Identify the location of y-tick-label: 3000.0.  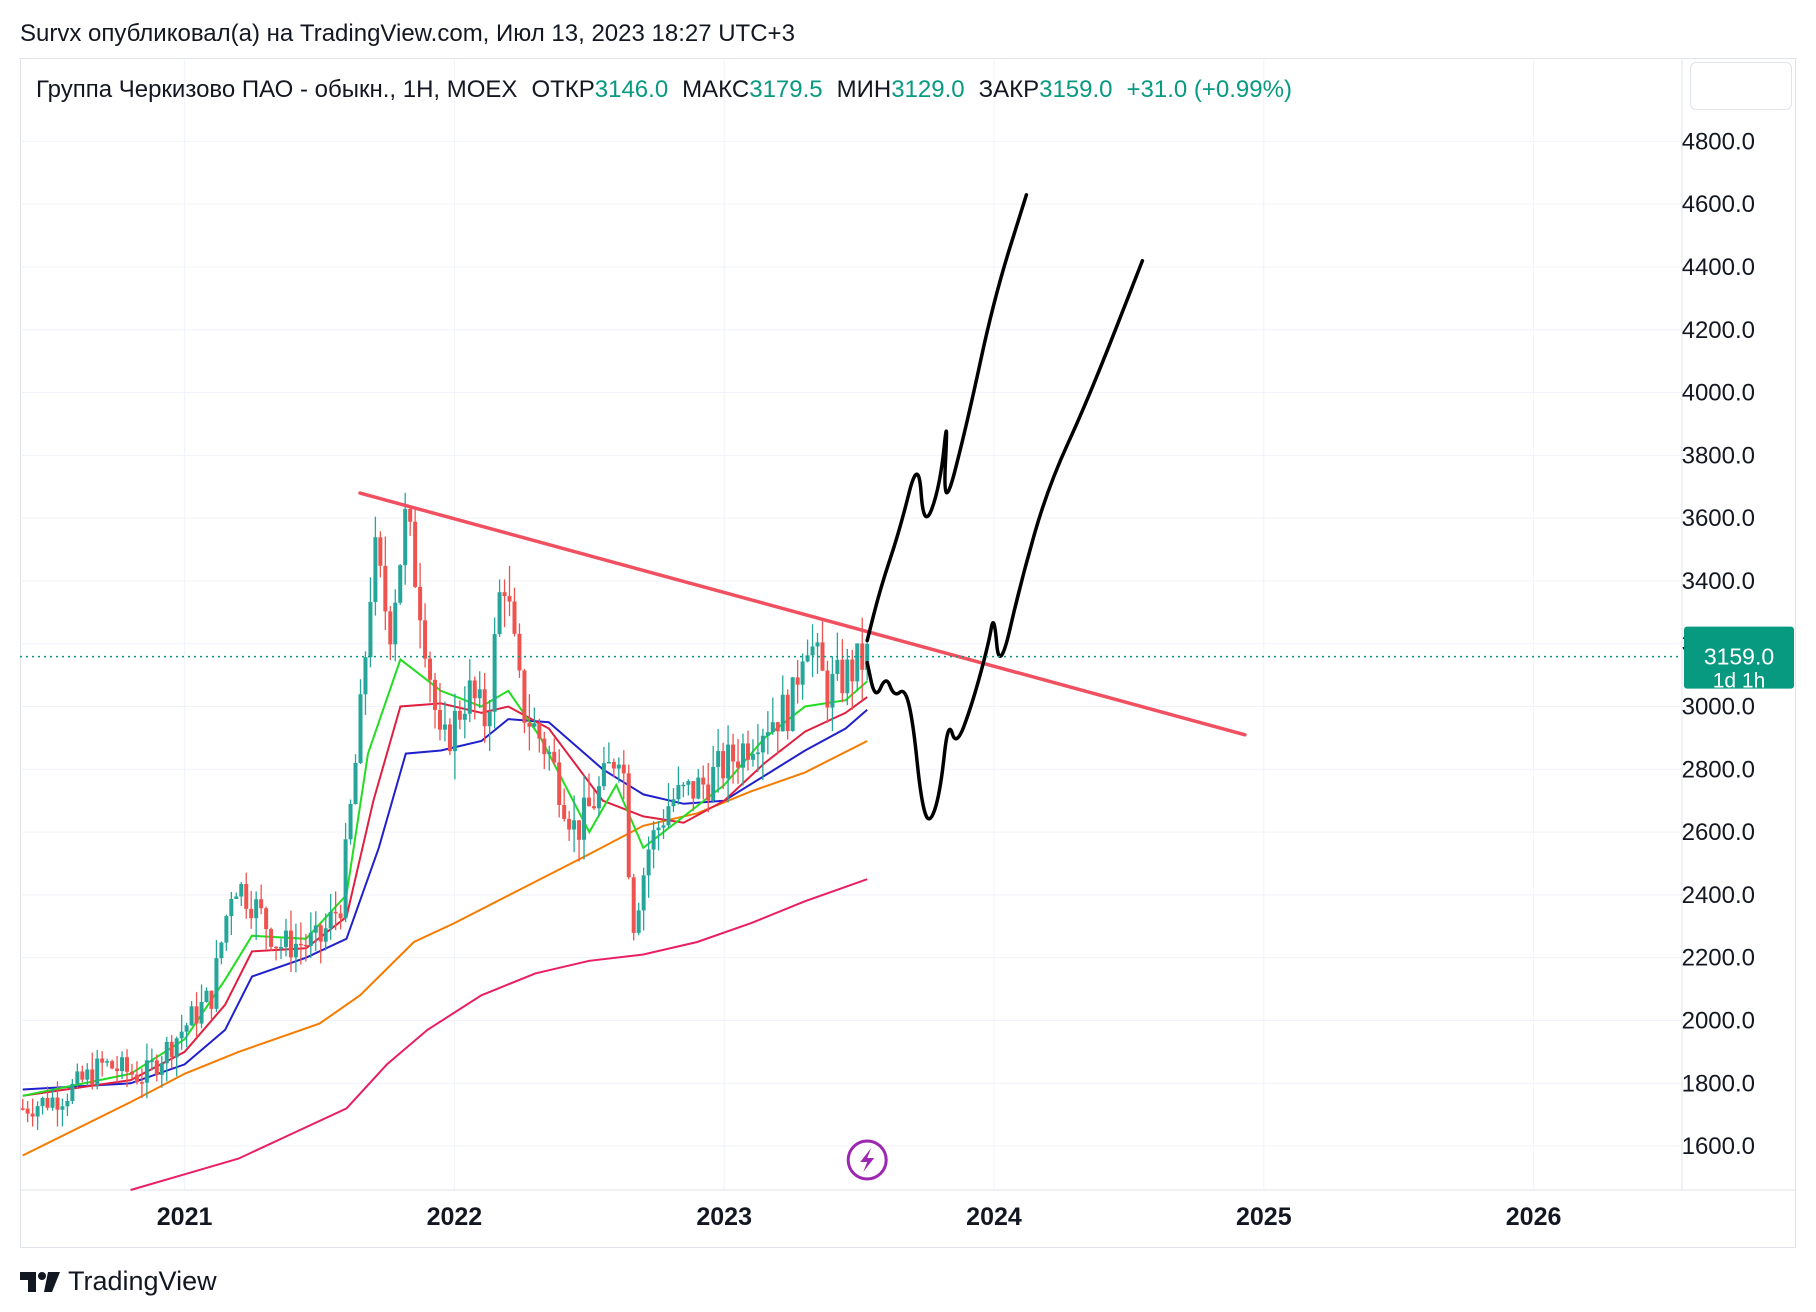
(1718, 707).